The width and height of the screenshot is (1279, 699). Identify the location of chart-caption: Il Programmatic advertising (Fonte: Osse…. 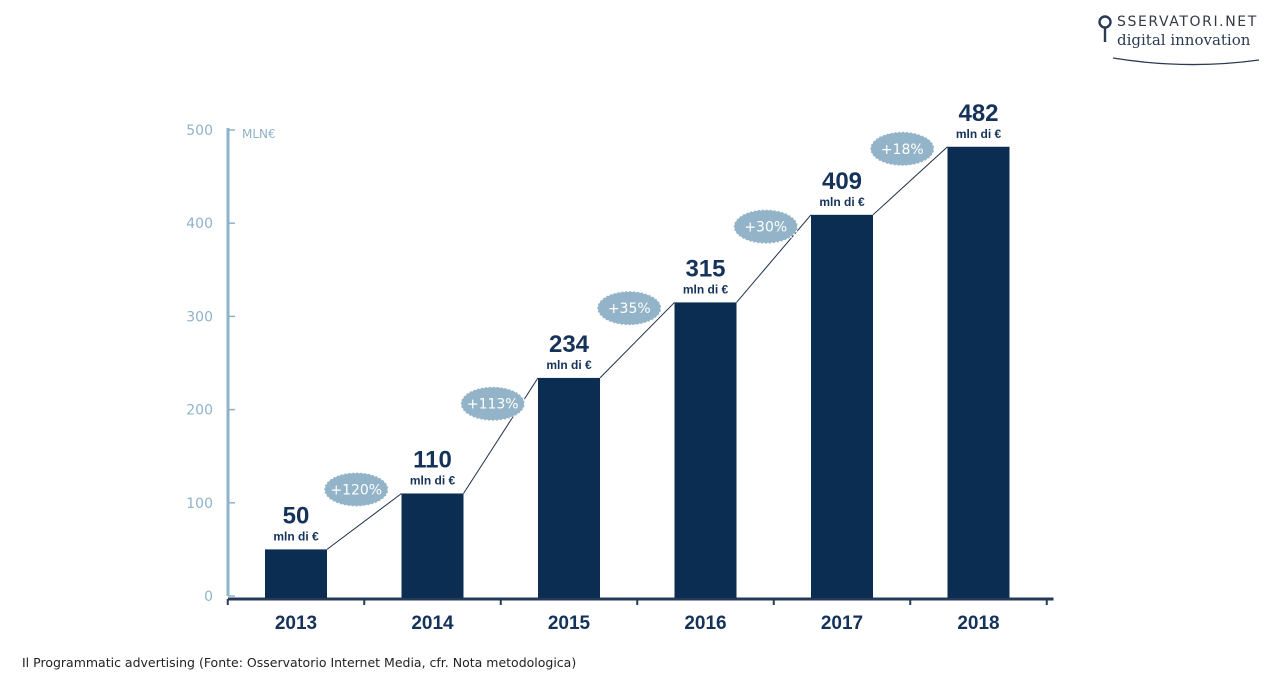
(299, 662).